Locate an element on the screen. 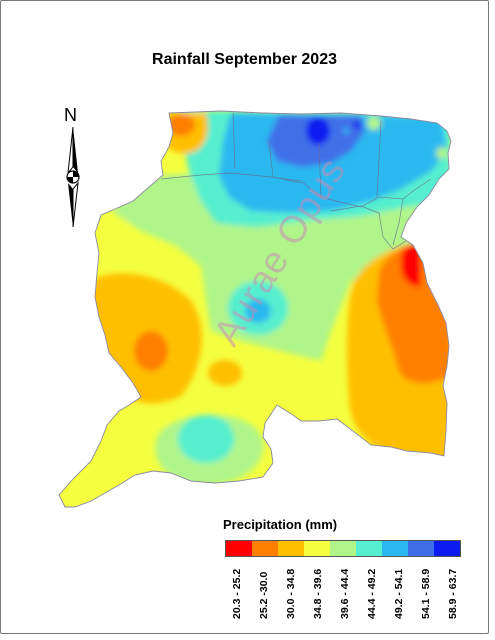 The image size is (495, 640). legend-label-text: 49.2 - 54.1 is located at coordinates (399, 593).